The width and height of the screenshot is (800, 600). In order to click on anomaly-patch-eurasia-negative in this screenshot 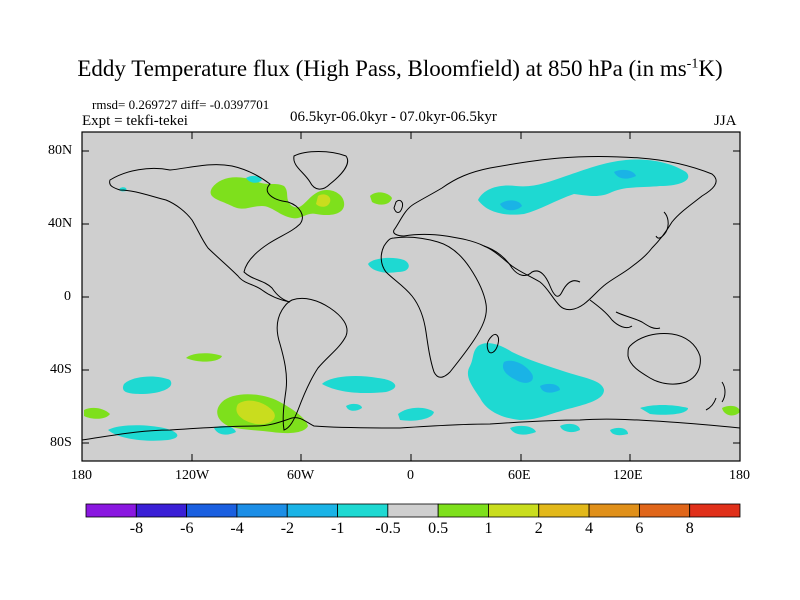, I will do `click(583, 187)`.